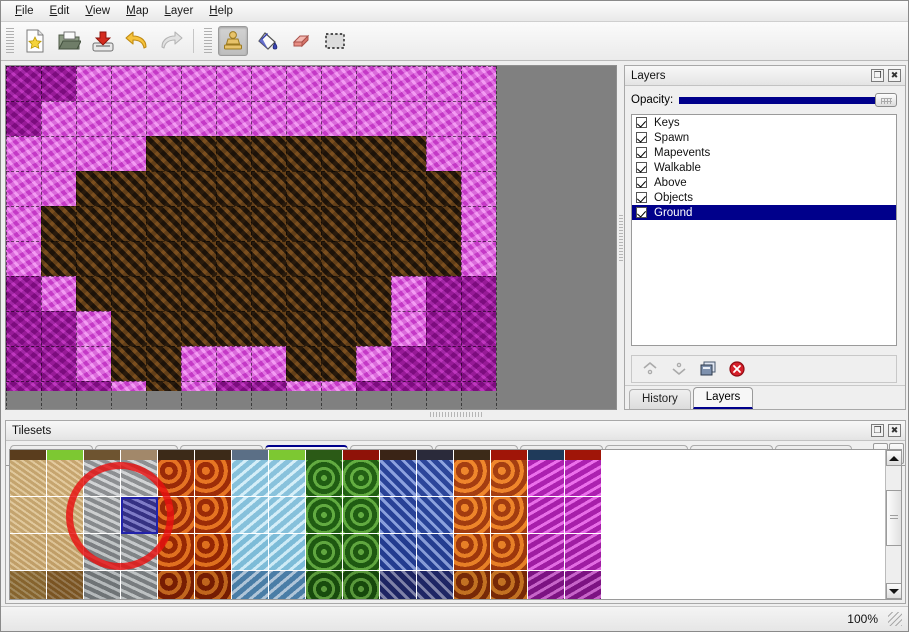 Image resolution: width=909 pixels, height=632 pixels. What do you see at coordinates (894, 430) in the screenshot?
I see `close-tilesets-icon: ✖` at bounding box center [894, 430].